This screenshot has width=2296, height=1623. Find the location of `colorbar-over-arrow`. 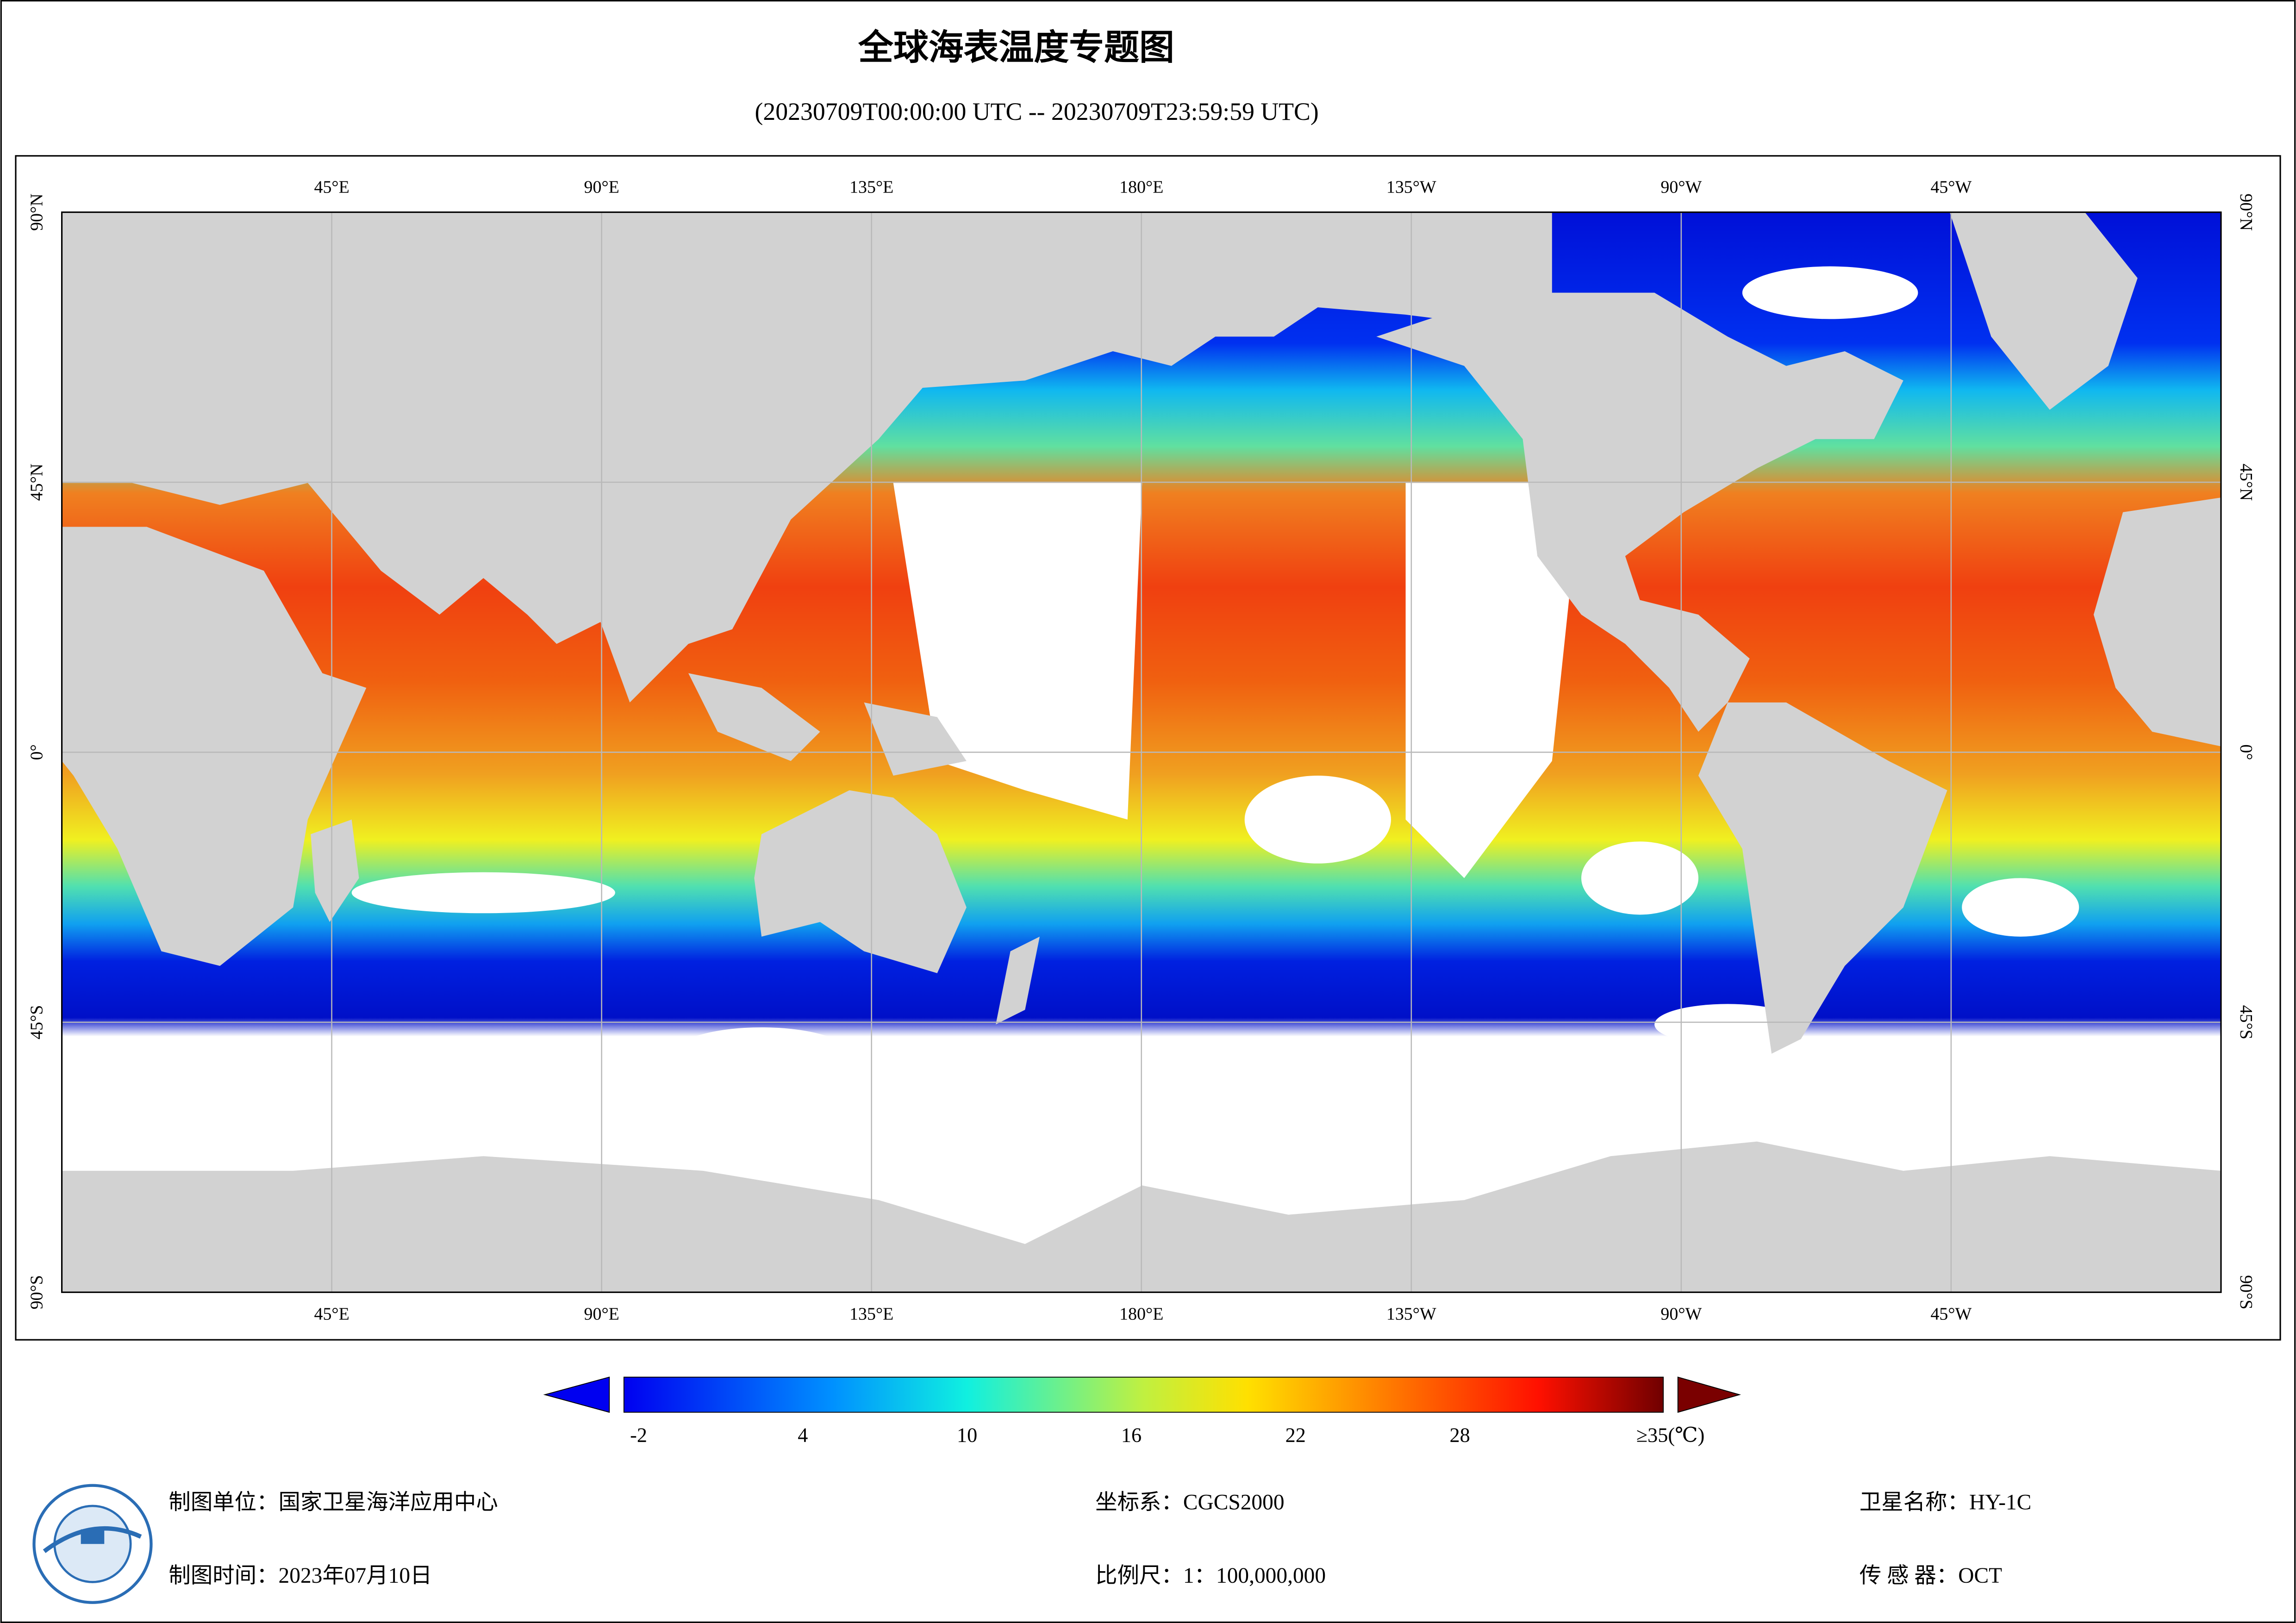

colorbar-over-arrow is located at coordinates (1709, 1394).